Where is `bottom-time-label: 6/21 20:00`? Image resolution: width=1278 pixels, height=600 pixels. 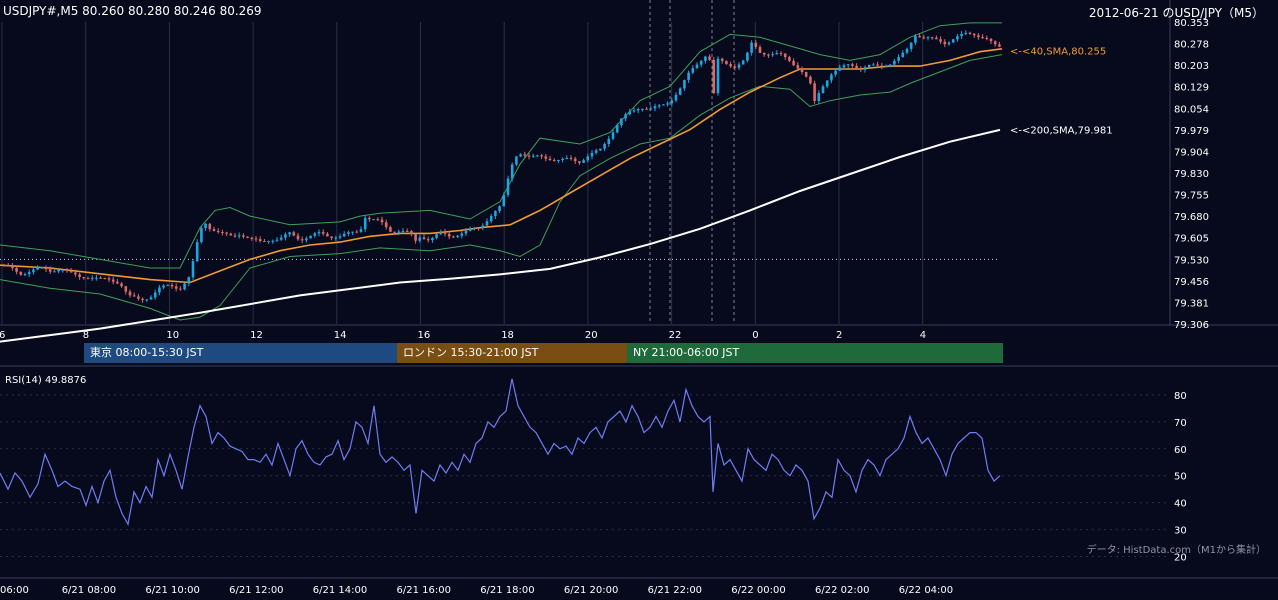
bottom-time-label: 6/21 20:00 is located at coordinates (591, 590).